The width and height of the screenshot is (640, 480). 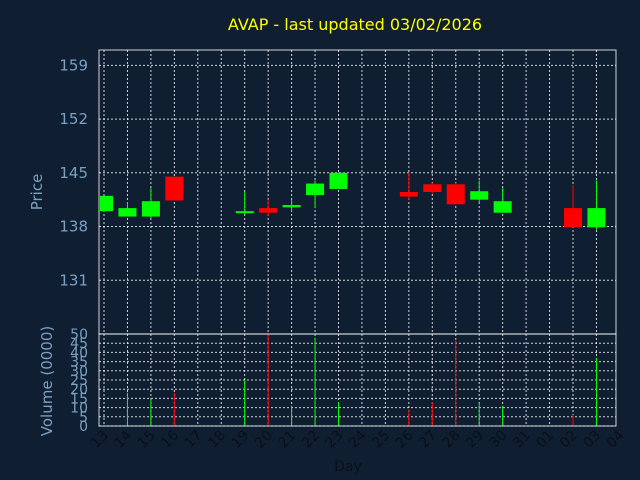 What do you see at coordinates (381, 440) in the screenshot?
I see `x-tick-label: 25` at bounding box center [381, 440].